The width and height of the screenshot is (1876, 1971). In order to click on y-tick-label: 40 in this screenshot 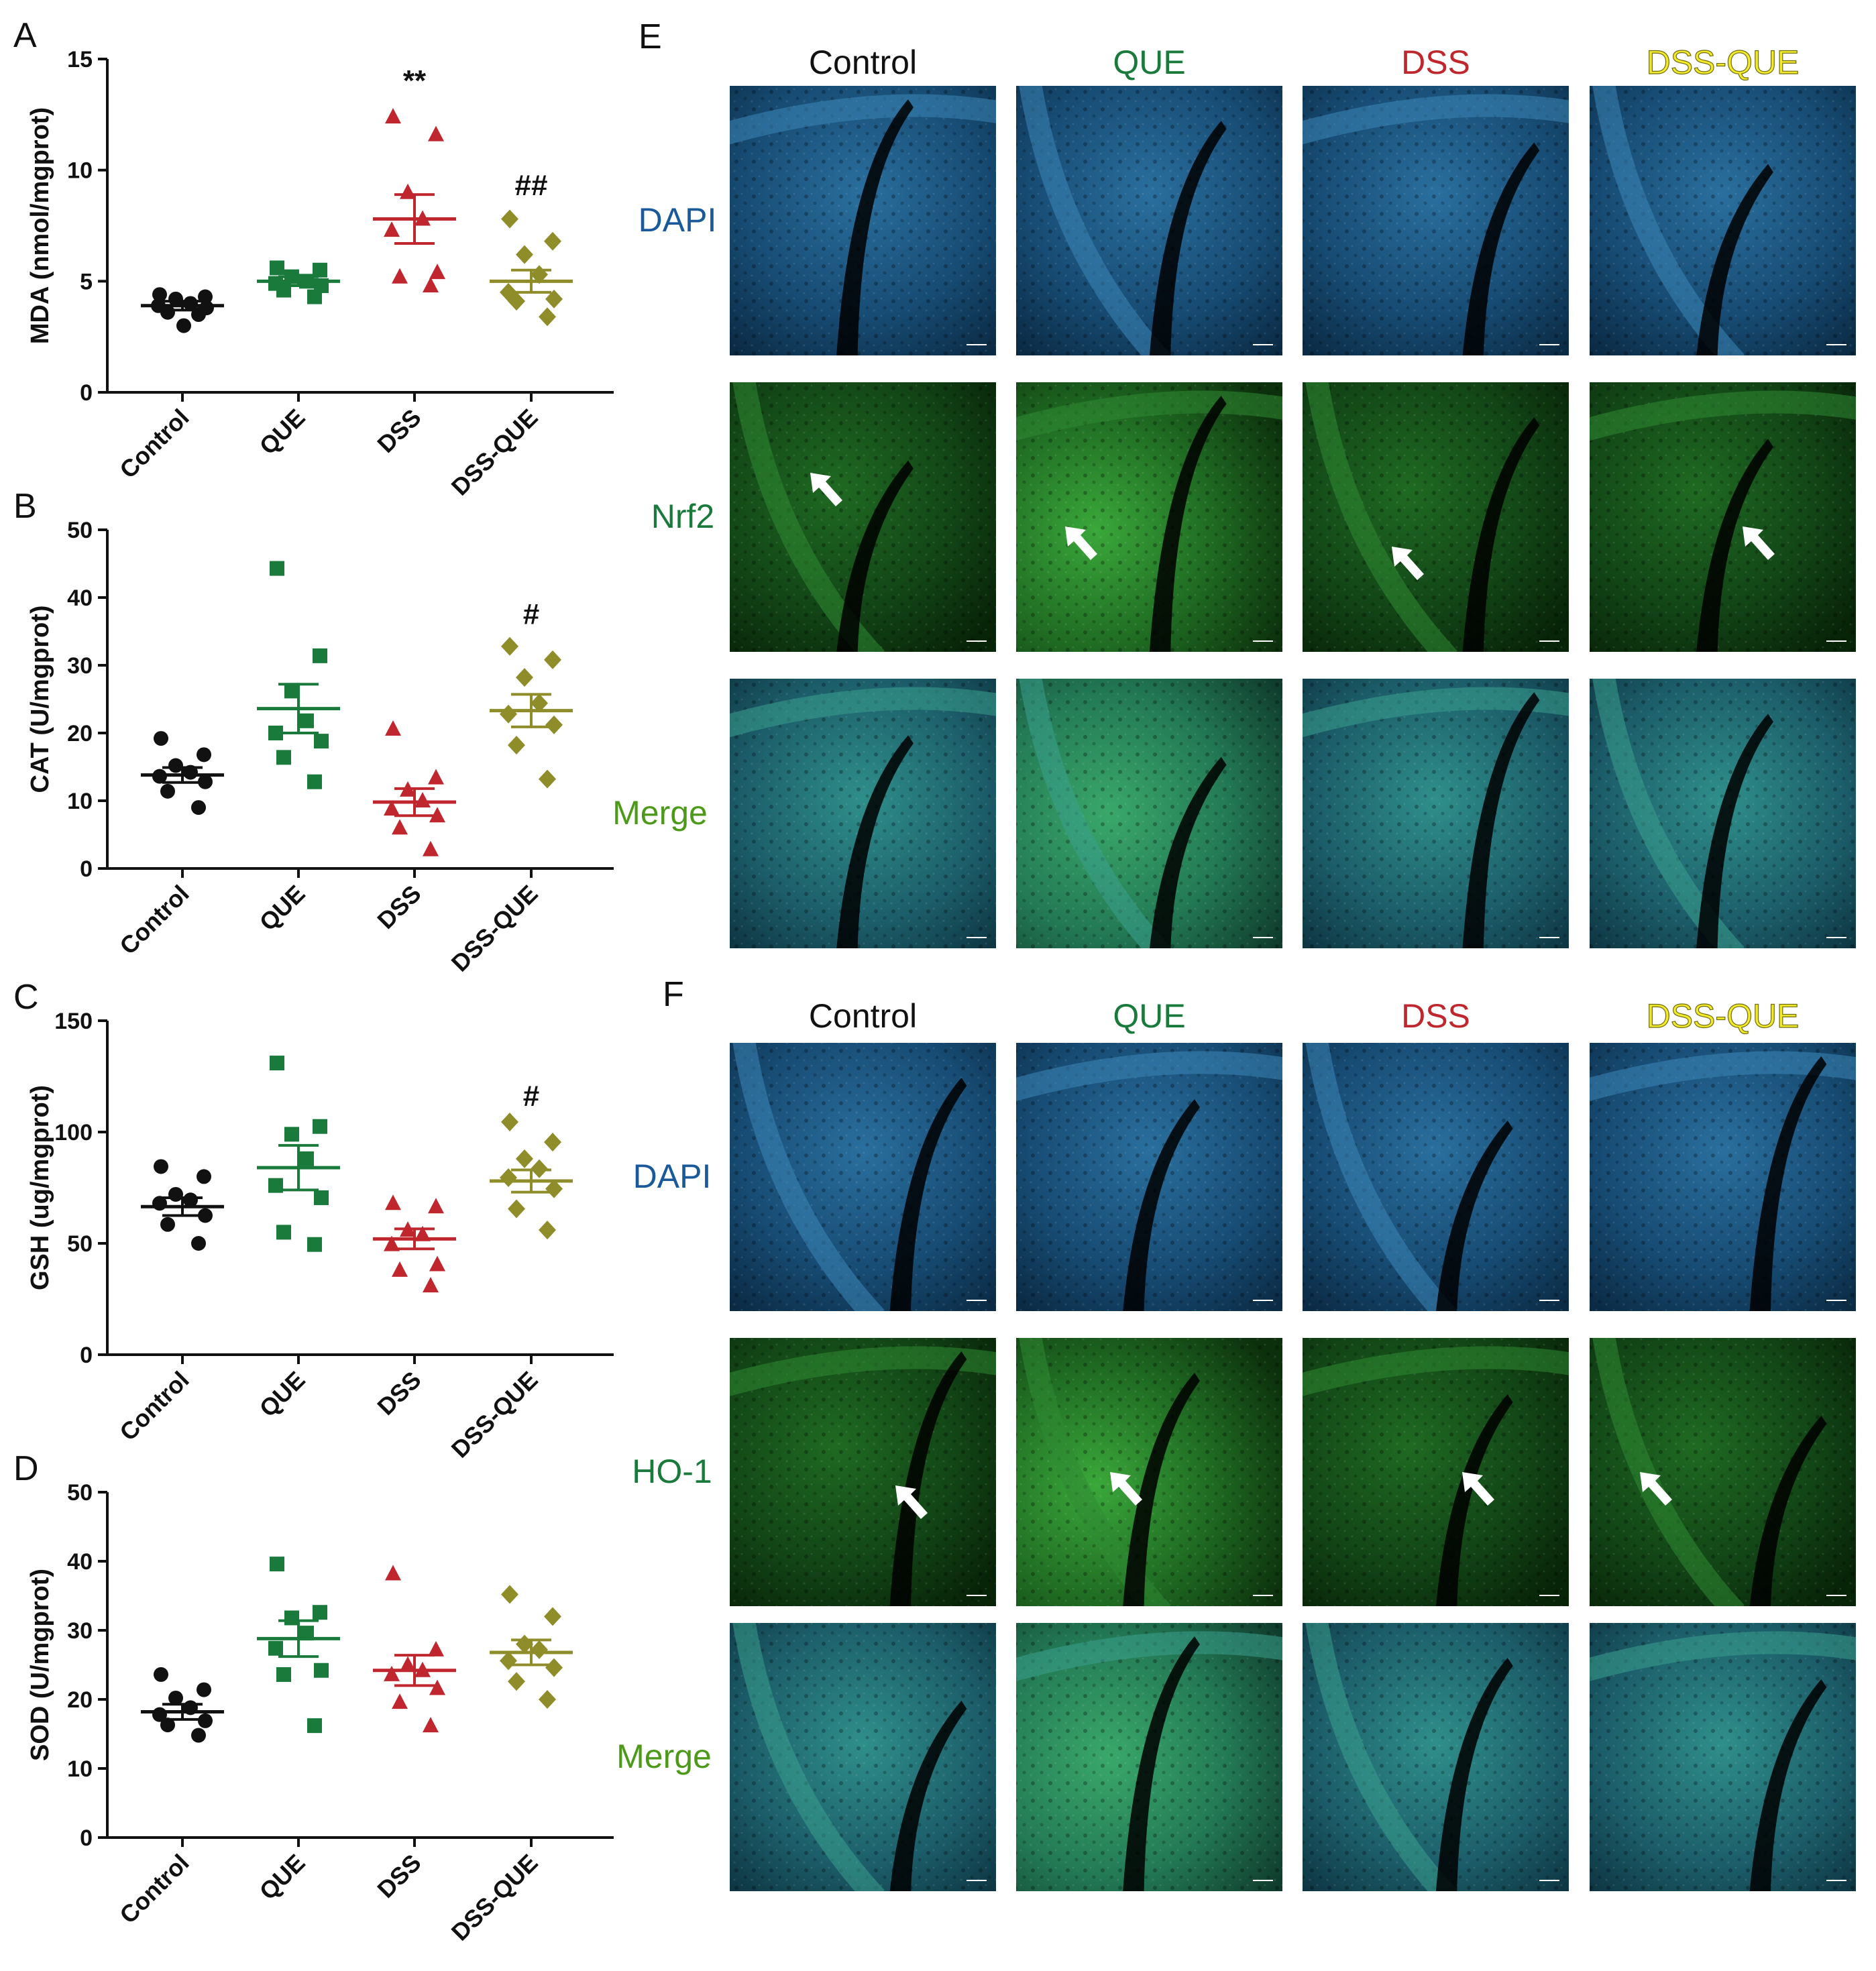, I will do `click(80, 1562)`.